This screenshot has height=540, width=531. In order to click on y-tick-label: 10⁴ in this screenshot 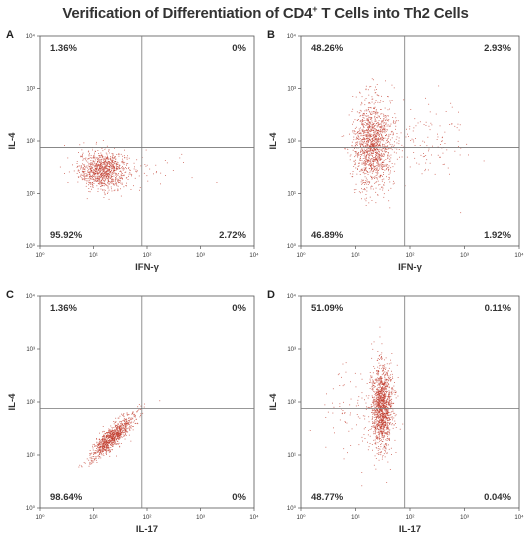, I will do `click(292, 36)`.